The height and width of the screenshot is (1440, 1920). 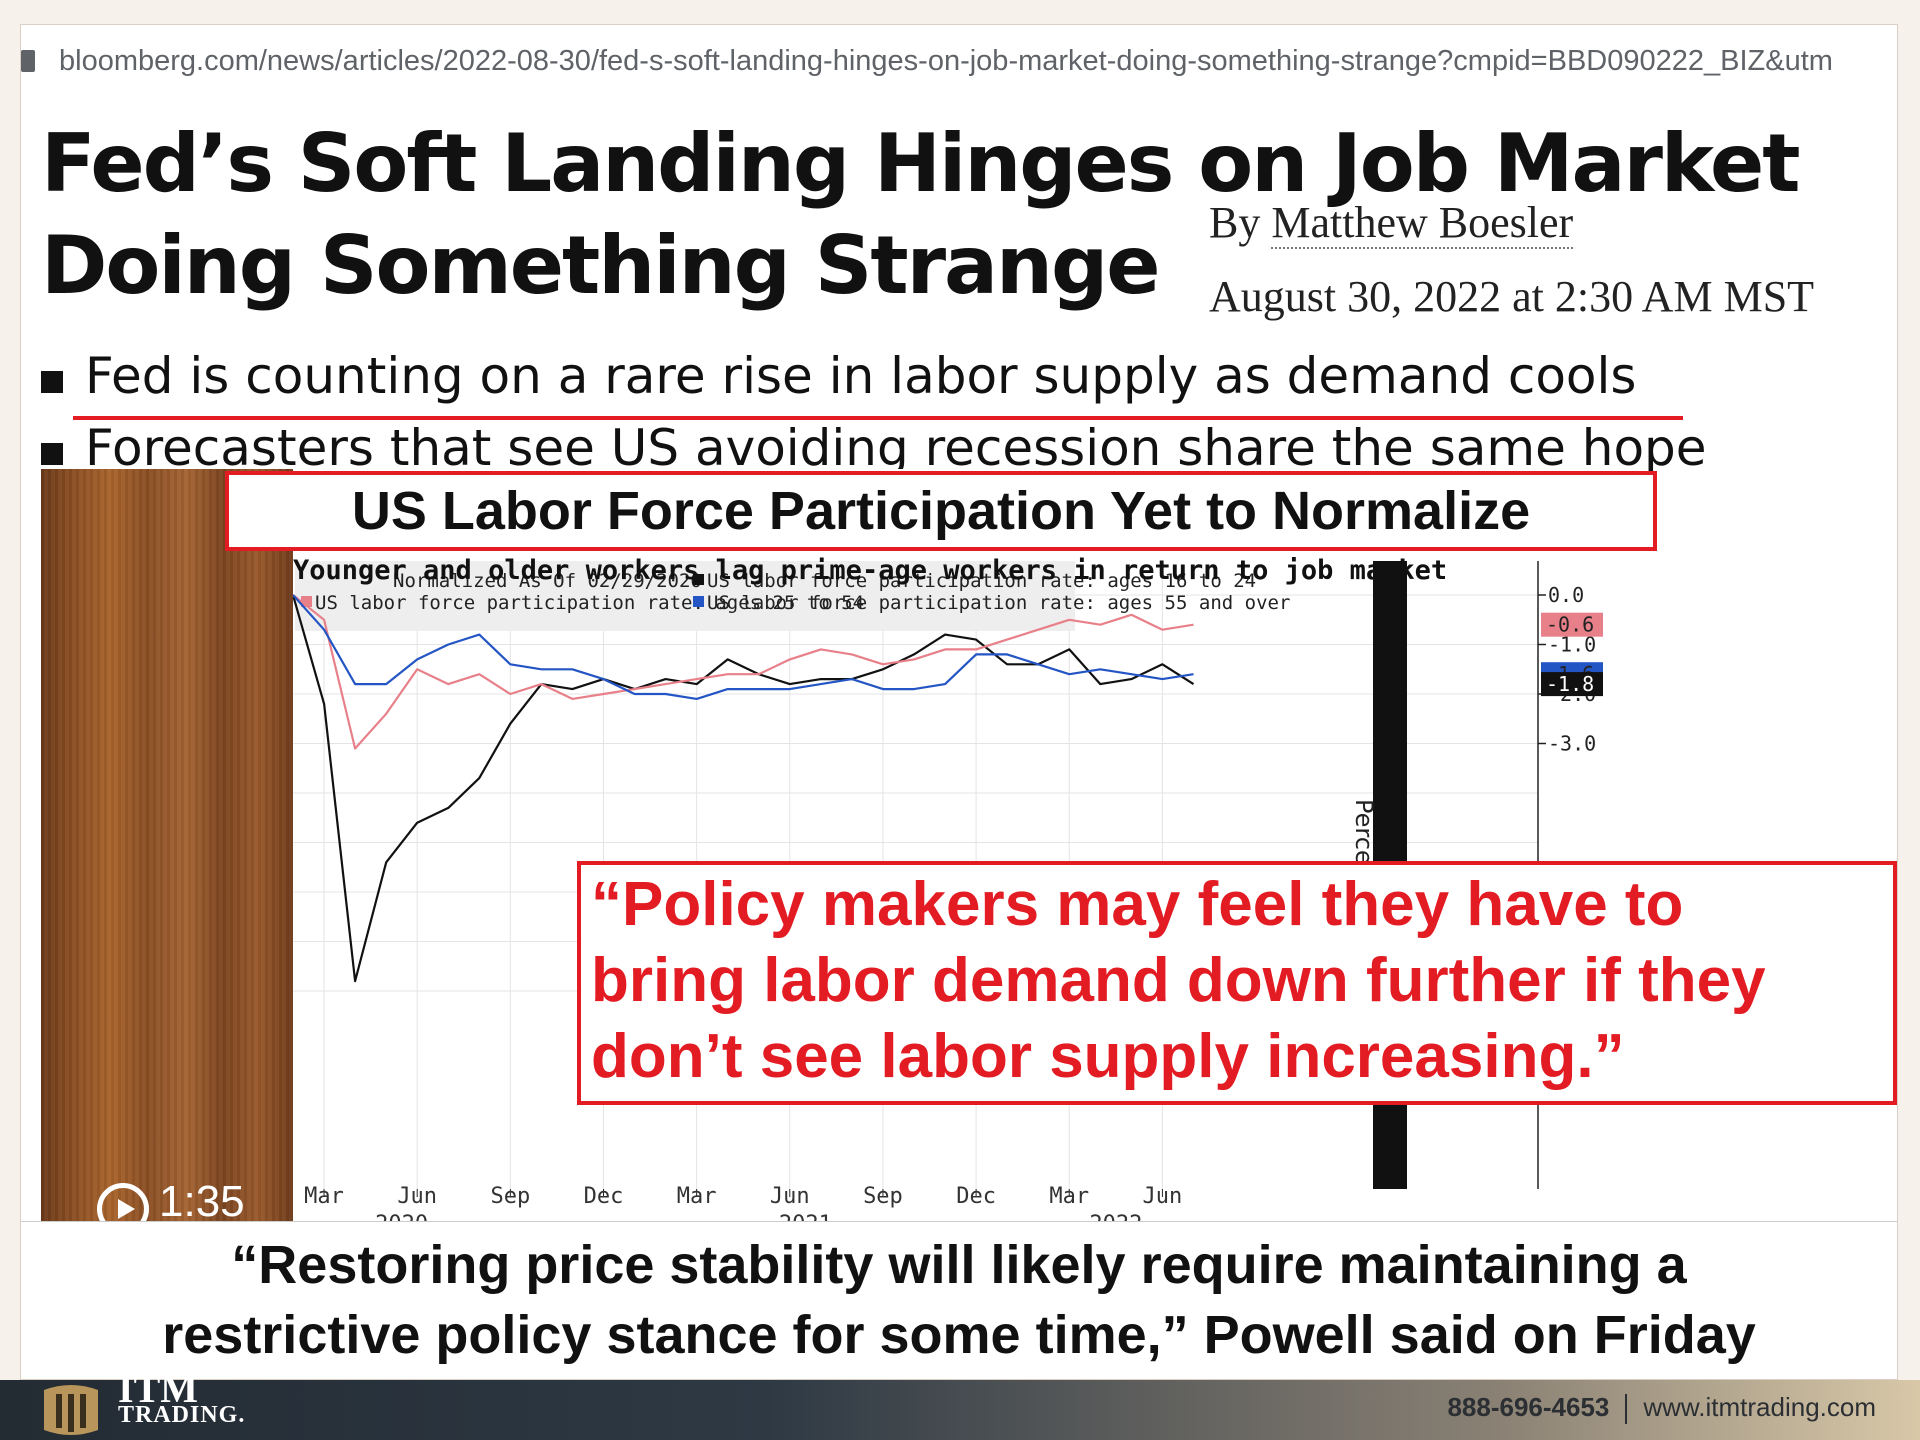 I want to click on wood-texture, so click(x=167, y=859).